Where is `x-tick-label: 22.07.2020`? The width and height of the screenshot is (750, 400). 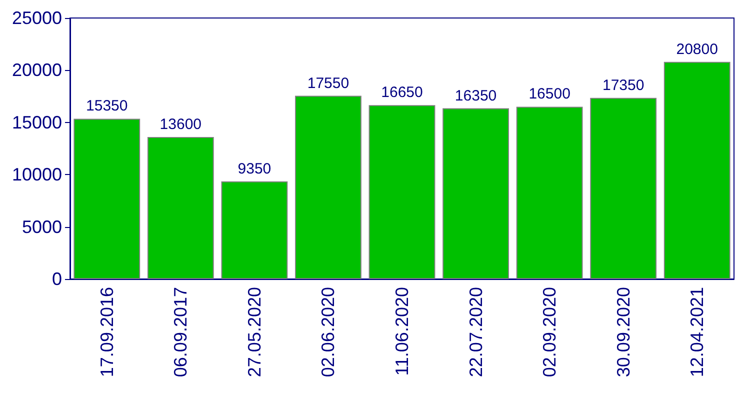
x-tick-label: 22.07.2020 is located at coordinates (476, 332).